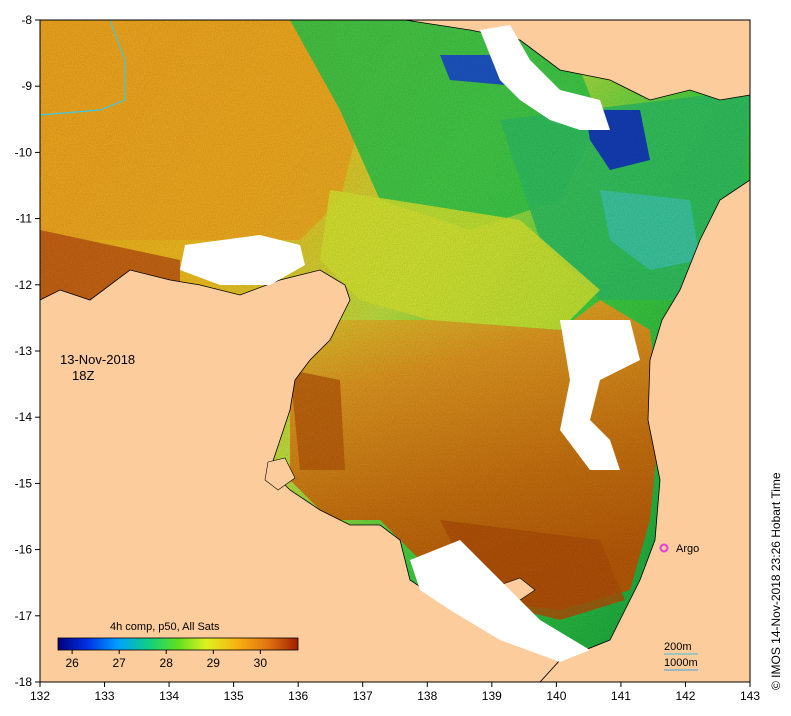 The height and width of the screenshot is (716, 791). I want to click on x-tick-label: 135, so click(234, 696).